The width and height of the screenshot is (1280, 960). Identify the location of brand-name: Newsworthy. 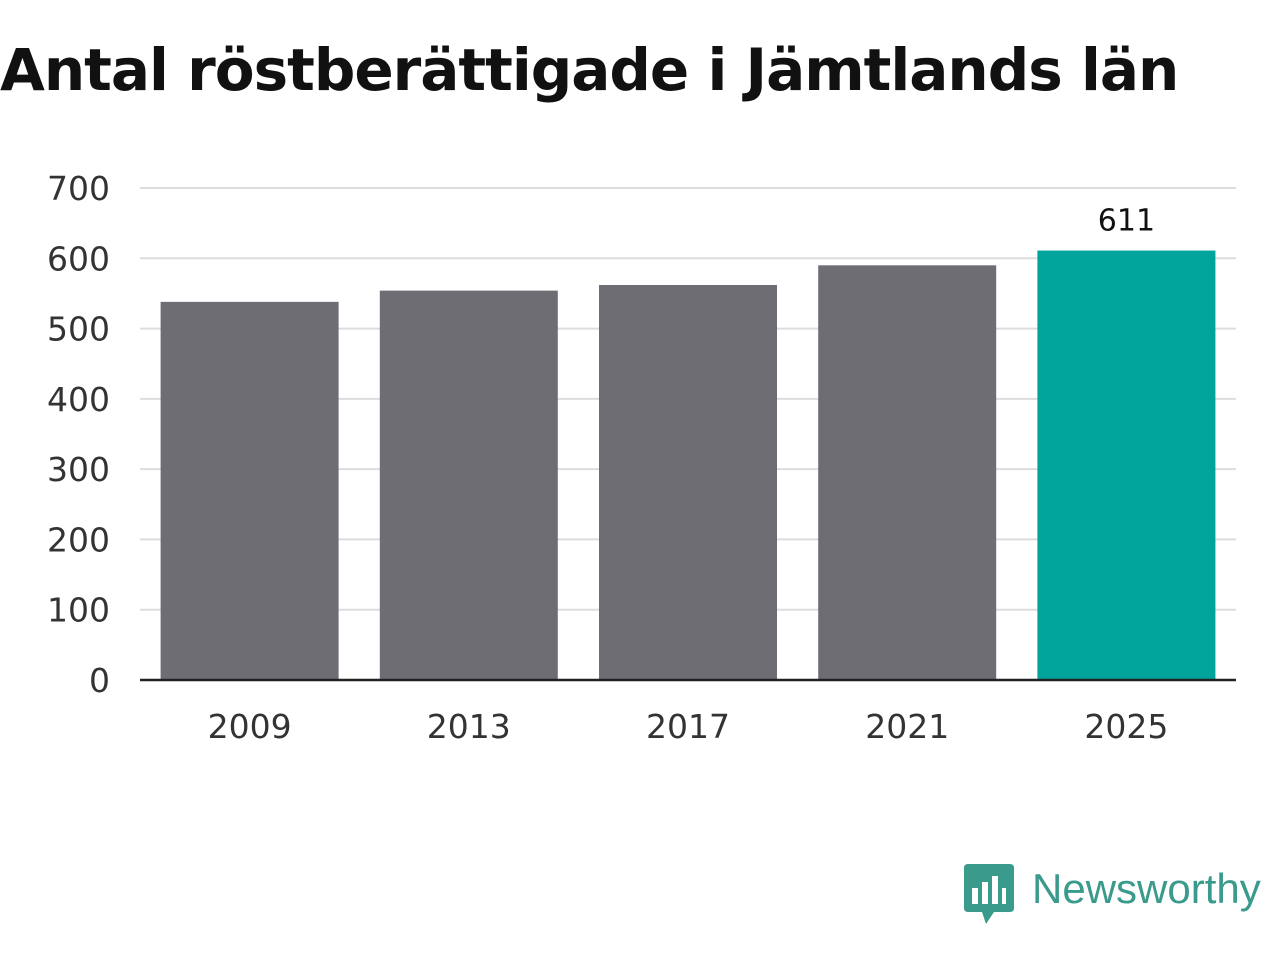
(1146, 888).